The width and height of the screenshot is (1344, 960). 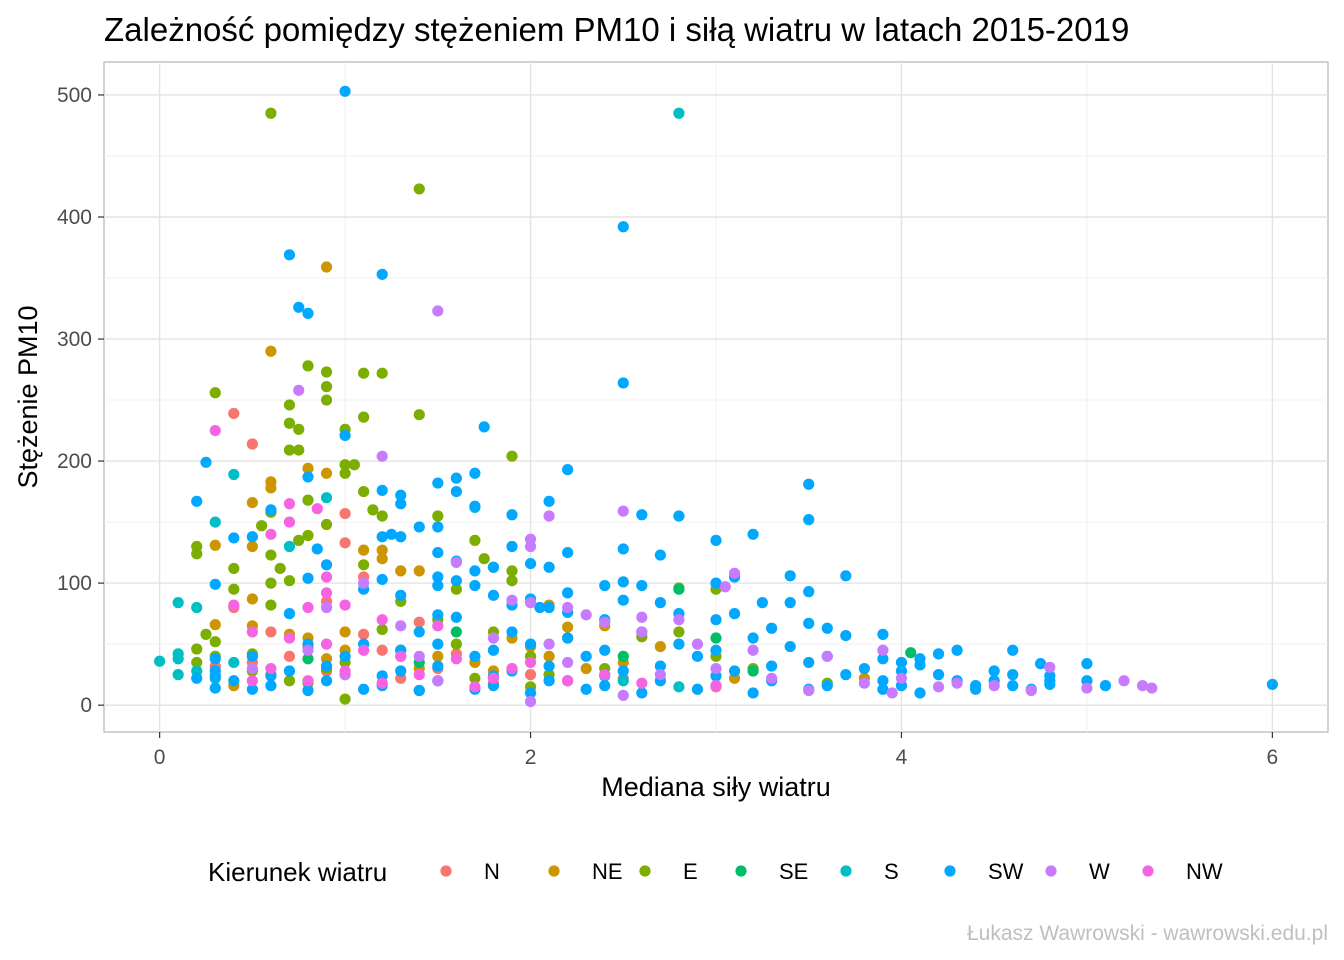 What do you see at coordinates (74, 461) in the screenshot?
I see `y-tick-label: 200` at bounding box center [74, 461].